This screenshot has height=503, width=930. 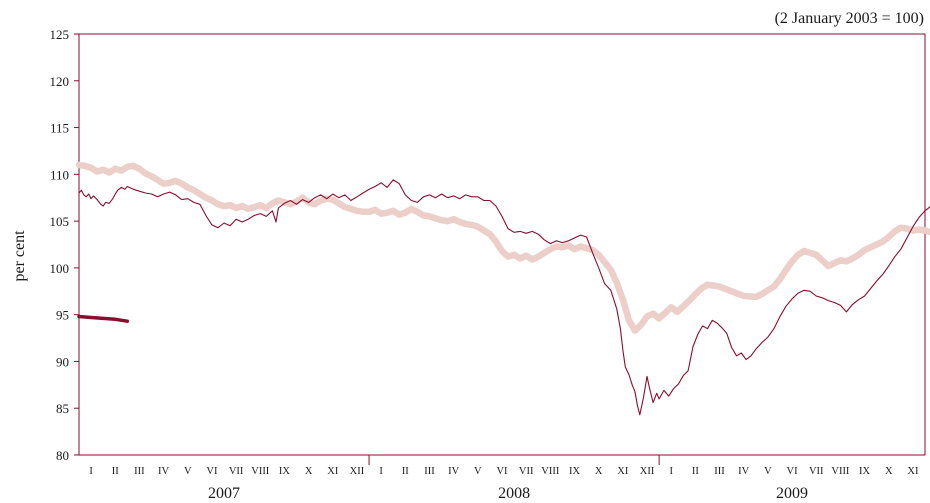 What do you see at coordinates (792, 493) in the screenshot?
I see `x-year-label: 2009` at bounding box center [792, 493].